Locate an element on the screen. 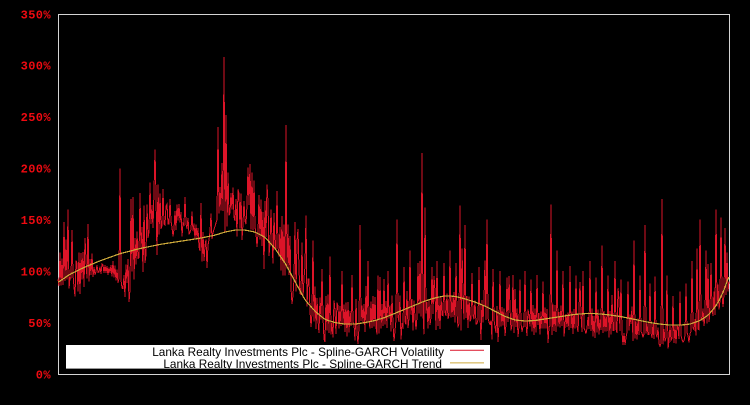  svg-text: 350% is located at coordinates (36, 15).